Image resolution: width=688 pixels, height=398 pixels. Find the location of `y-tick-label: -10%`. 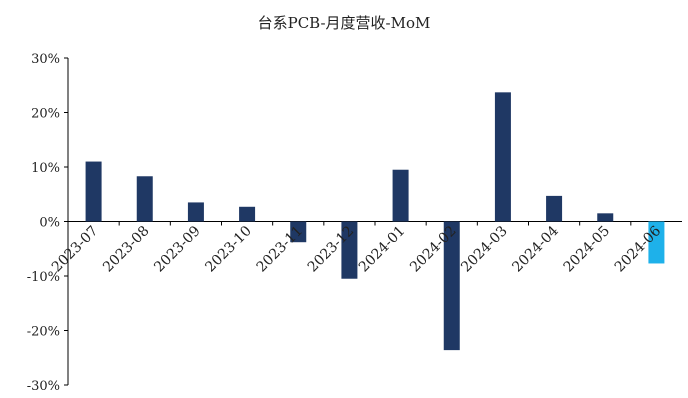

y-tick-label: -10% is located at coordinates (43, 277).